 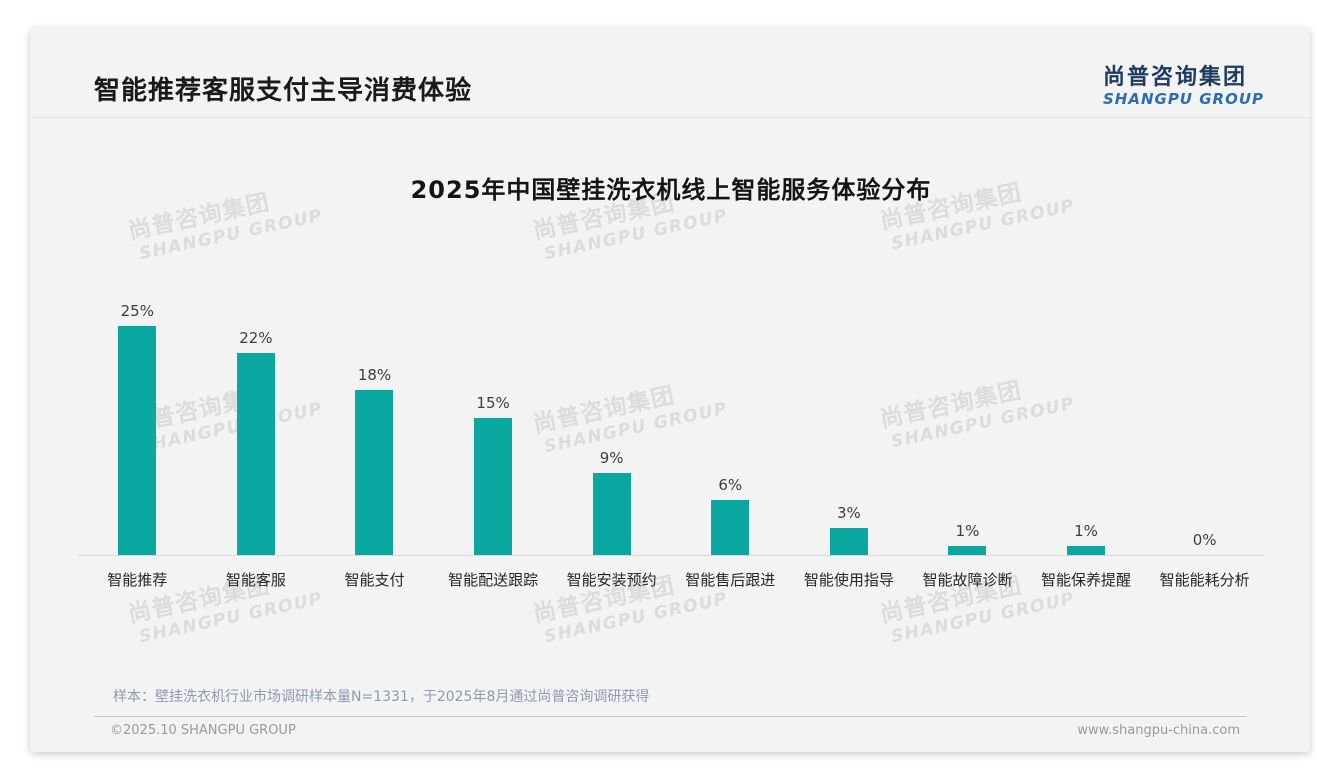 I want to click on bar-value-label: 0%, so click(x=1204, y=540).